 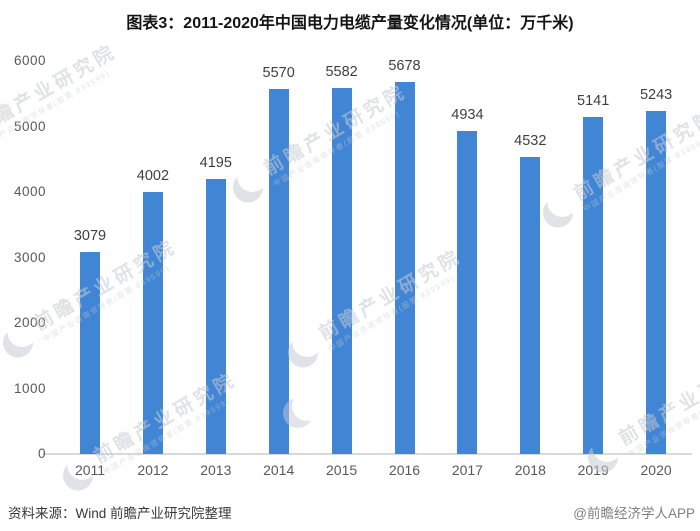 What do you see at coordinates (656, 282) in the screenshot?
I see `bar-2020` at bounding box center [656, 282].